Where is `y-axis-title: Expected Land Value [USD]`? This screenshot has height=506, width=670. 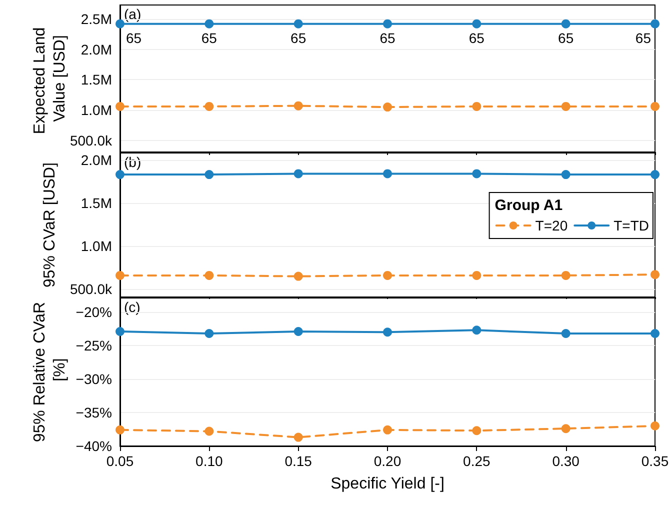
y-axis-title: Expected Land Value [USD] is located at coordinates (50, 78).